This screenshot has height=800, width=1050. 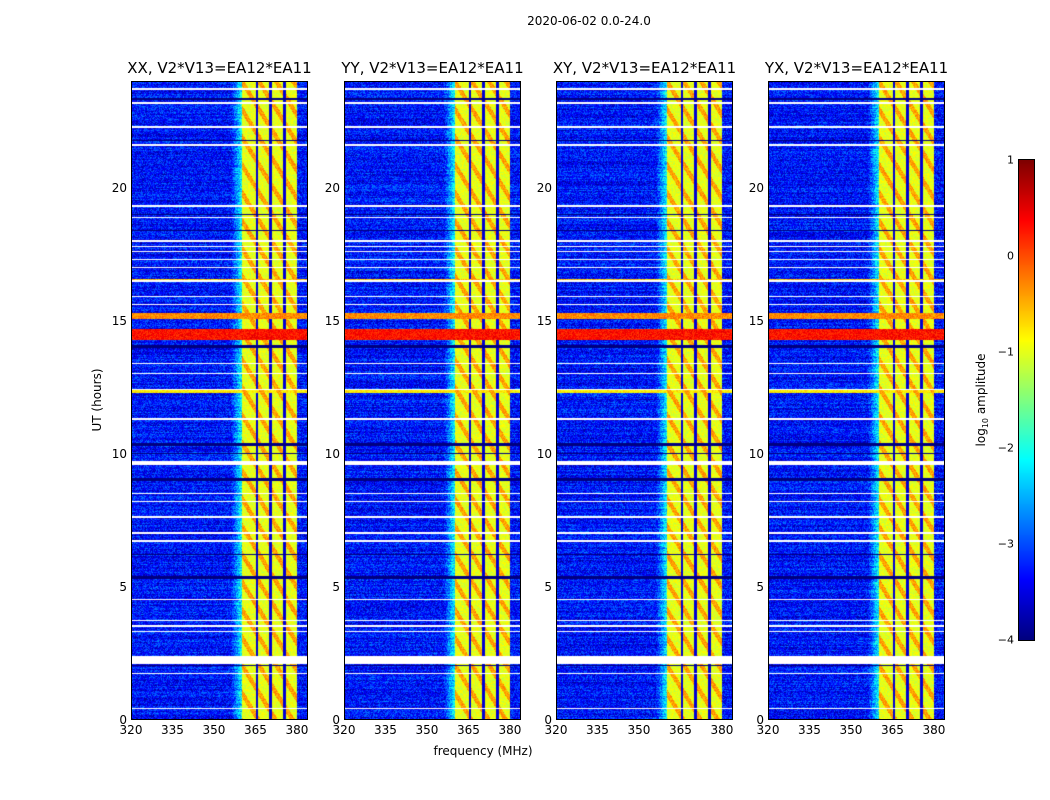 What do you see at coordinates (432, 68) in the screenshot?
I see `panel-title: YY, V2*V13=EA12*EA11` at bounding box center [432, 68].